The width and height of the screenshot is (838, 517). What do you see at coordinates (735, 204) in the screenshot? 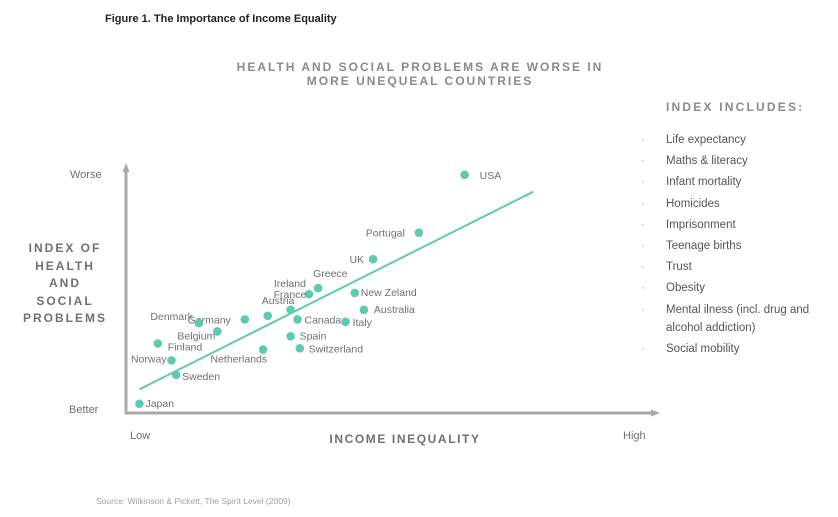
I see `list-item: · Homicides` at bounding box center [735, 204].